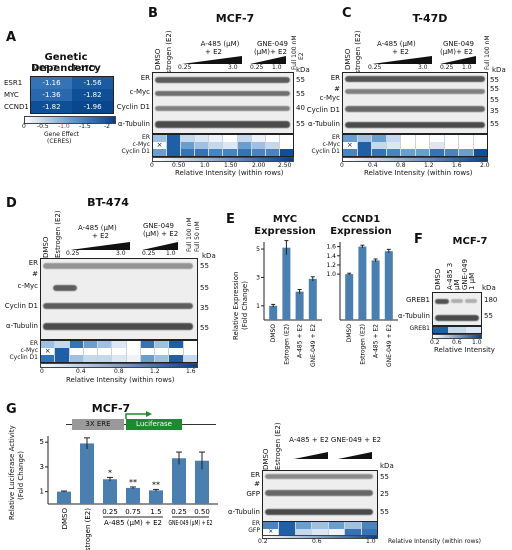  What do you see at coordinates (84, 68) in the screenshot?
I see `panel-a-col-2: T-47D` at bounding box center [84, 68].